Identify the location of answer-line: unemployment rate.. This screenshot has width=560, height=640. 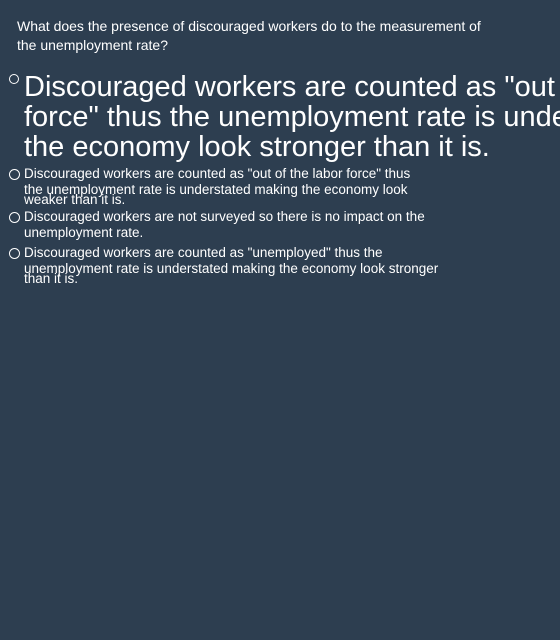
(84, 232).